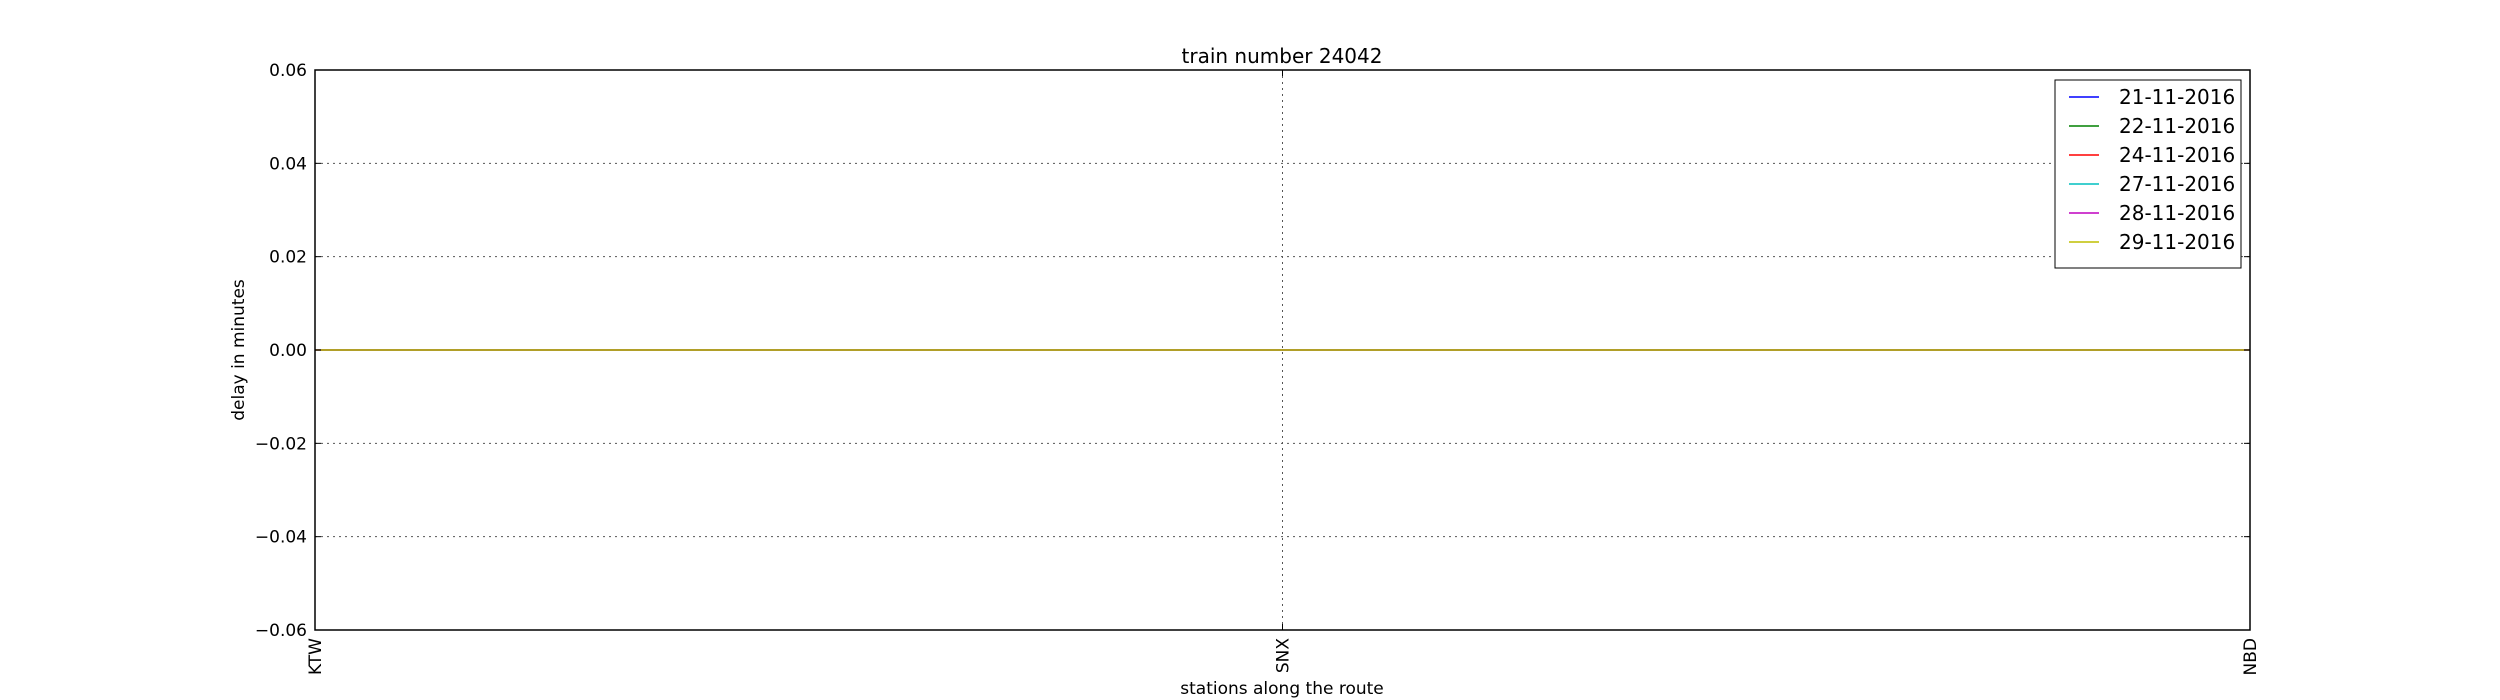 The width and height of the screenshot is (2500, 700). Describe the element at coordinates (288, 164) in the screenshot. I see `y-tick-label: 0.04` at that location.